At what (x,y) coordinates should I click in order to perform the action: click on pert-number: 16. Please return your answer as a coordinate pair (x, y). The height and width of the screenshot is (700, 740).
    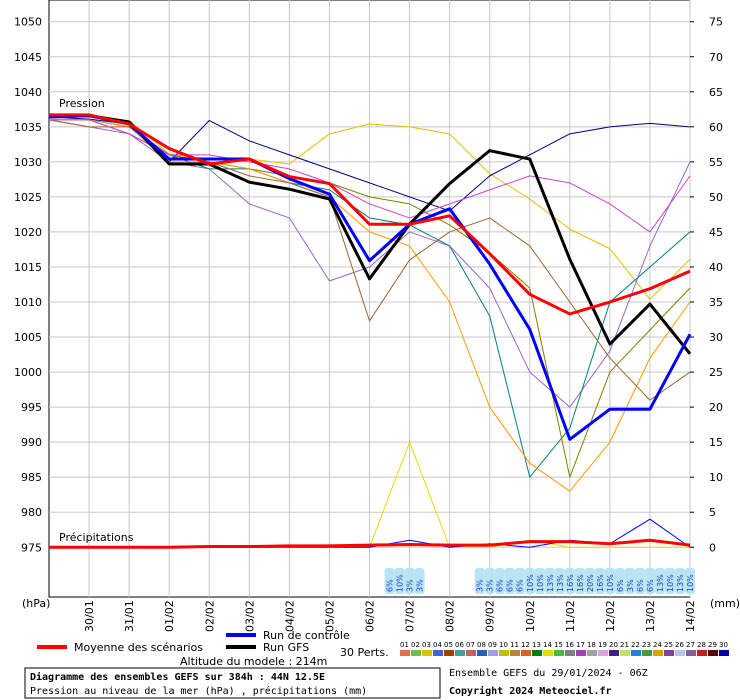
    Looking at the image, I should click on (569, 645).